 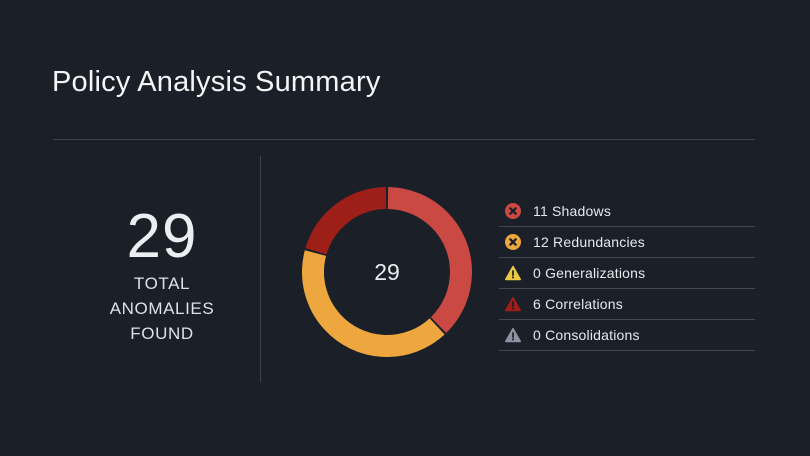 I want to click on total-anomalies-label: TOTAL ANOMALIES FOUND, so click(x=162, y=308).